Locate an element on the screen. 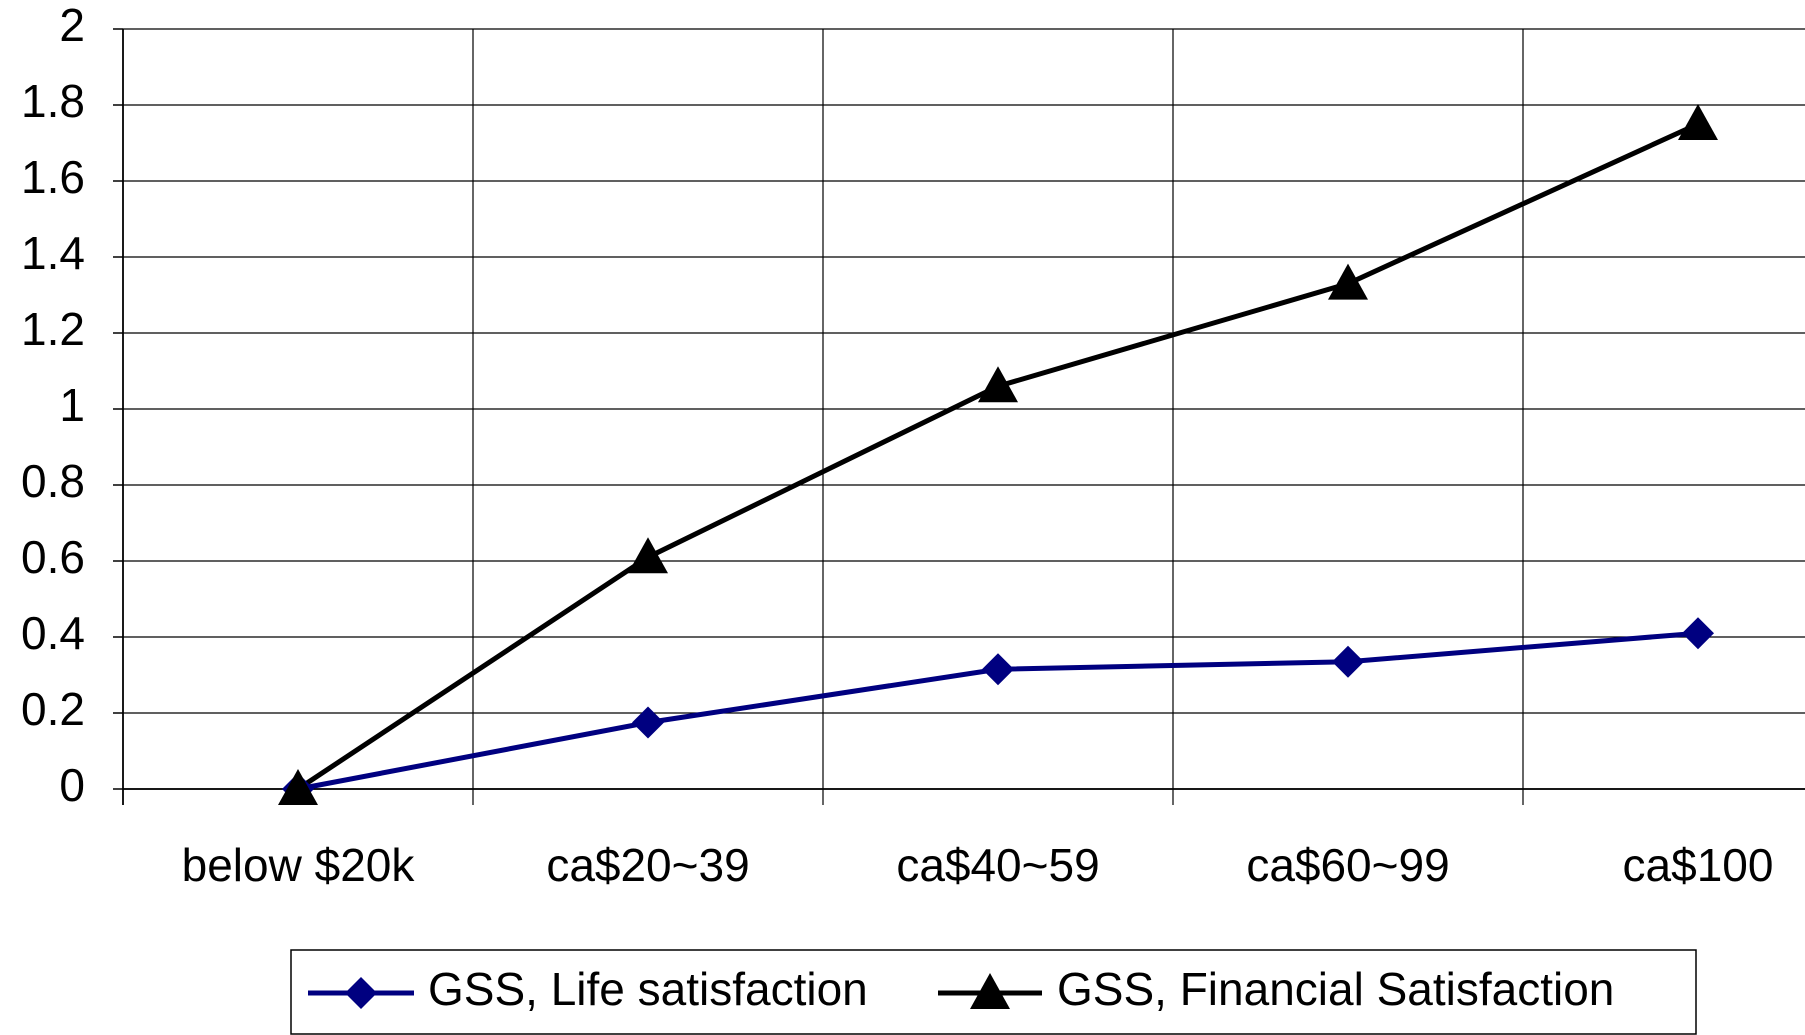 Image resolution: width=1805 pixels, height=1035 pixels. y-tick-label: 1 is located at coordinates (72, 405).